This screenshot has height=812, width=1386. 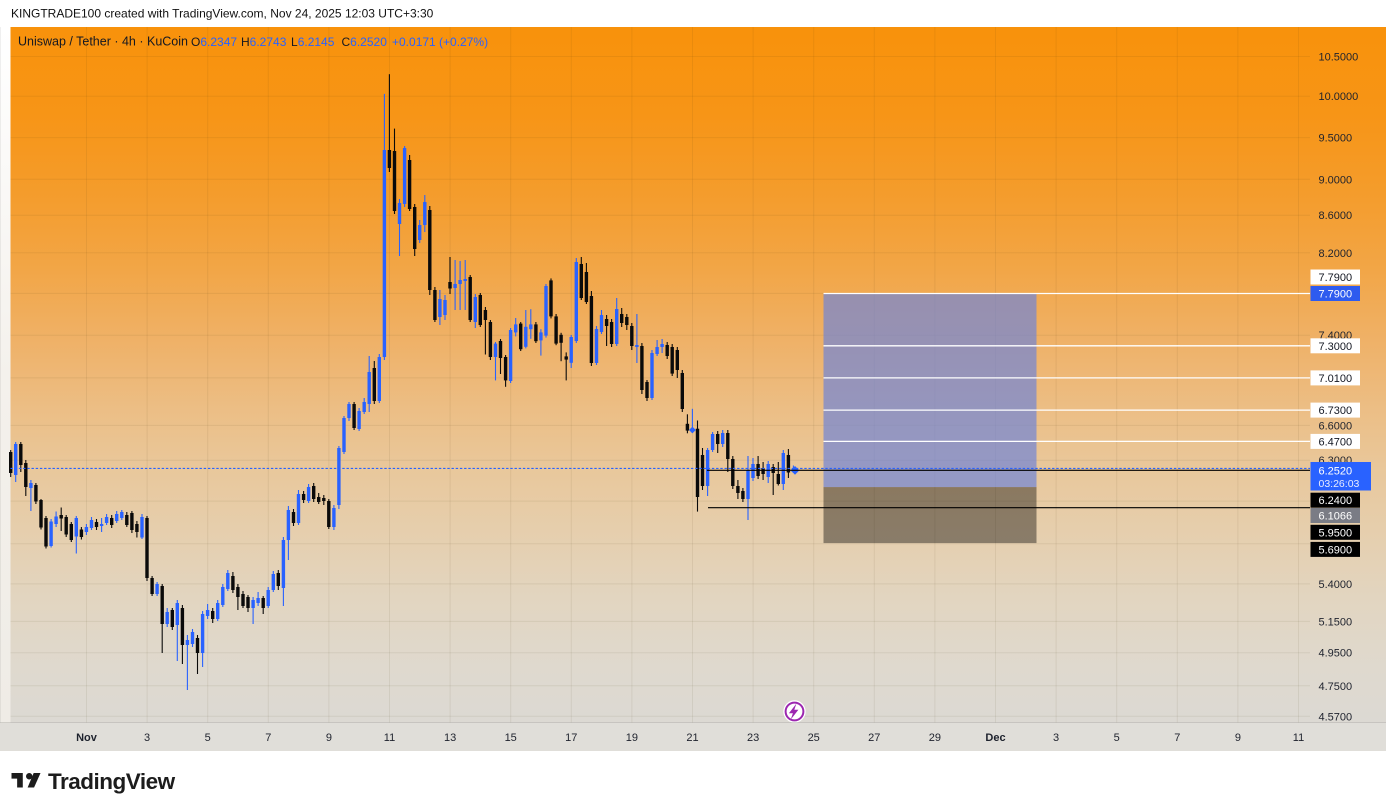 I want to click on svg-text: 7.0100, so click(x=1336, y=379).